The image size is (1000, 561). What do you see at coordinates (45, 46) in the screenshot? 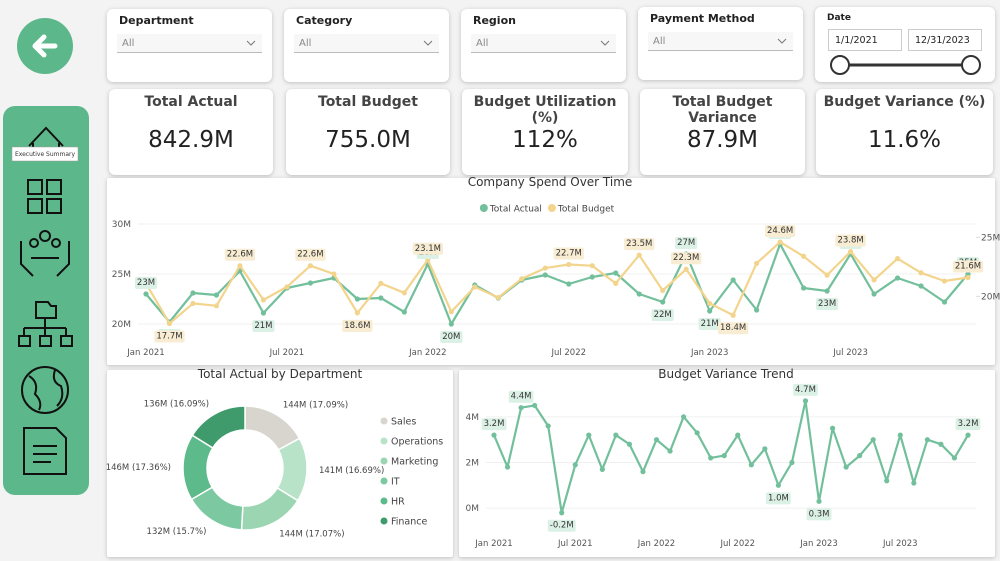
I see `back-button` at bounding box center [45, 46].